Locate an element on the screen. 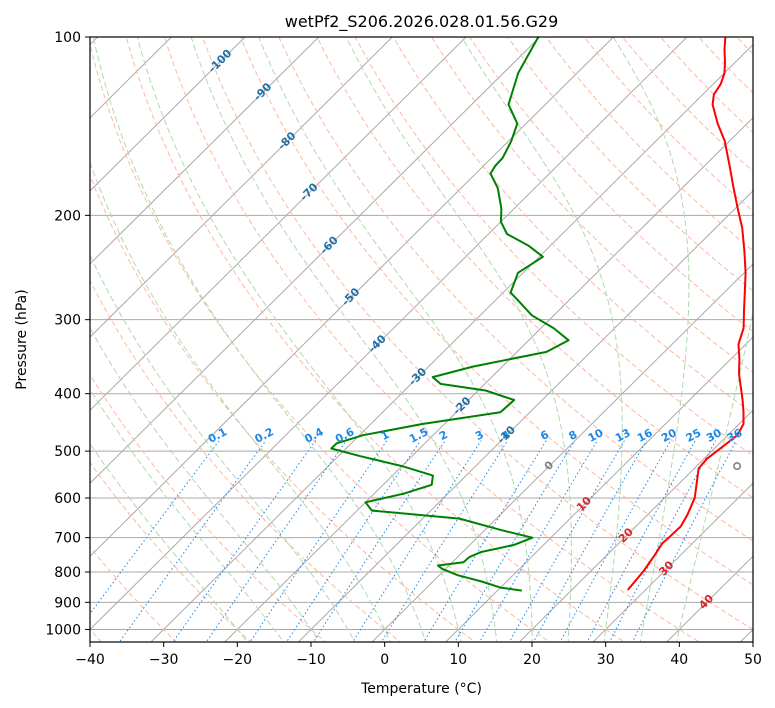 This screenshot has height=708, width=775. mixing-ratio-label: 16 is located at coordinates (645, 435).